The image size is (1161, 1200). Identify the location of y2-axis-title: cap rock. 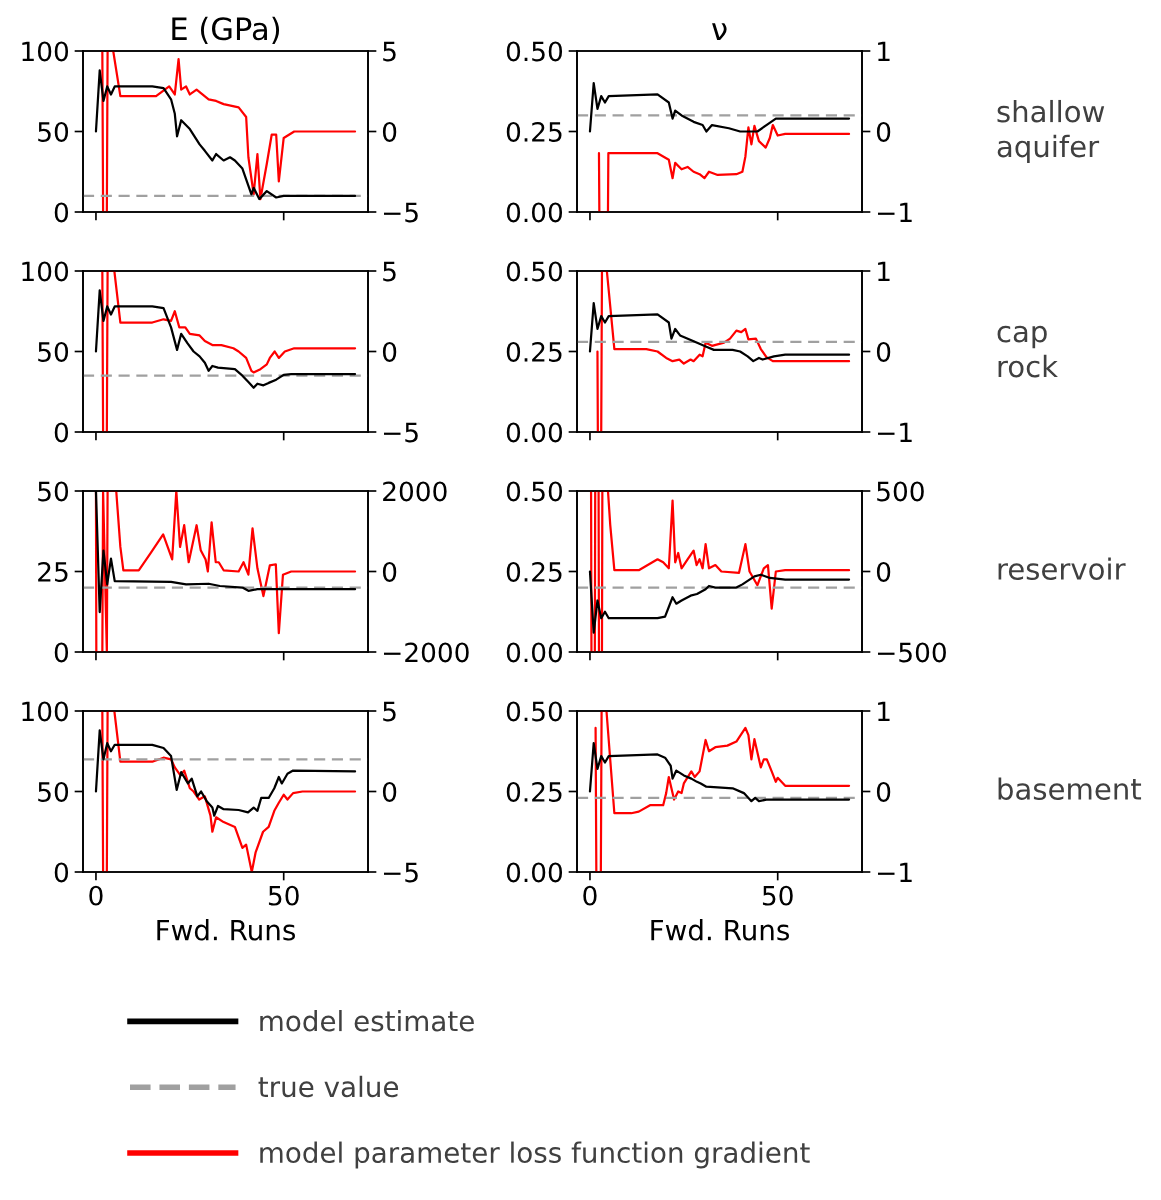
(1027, 351).